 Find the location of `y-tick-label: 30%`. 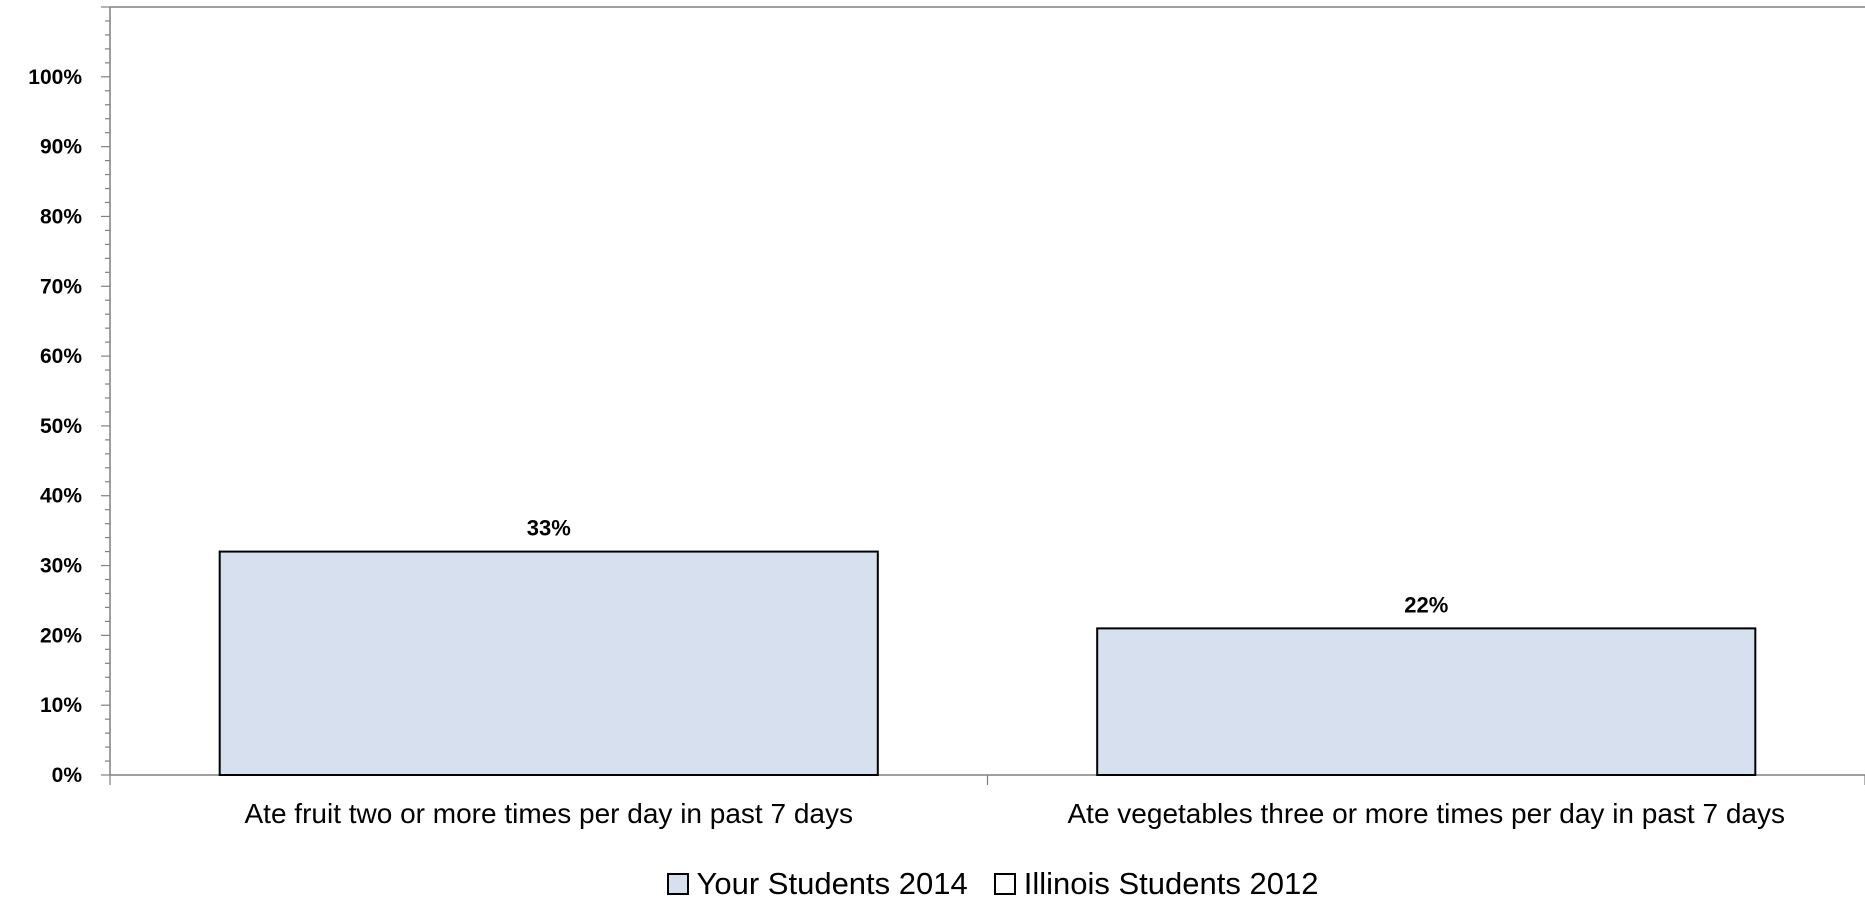

y-tick-label: 30% is located at coordinates (61, 566).